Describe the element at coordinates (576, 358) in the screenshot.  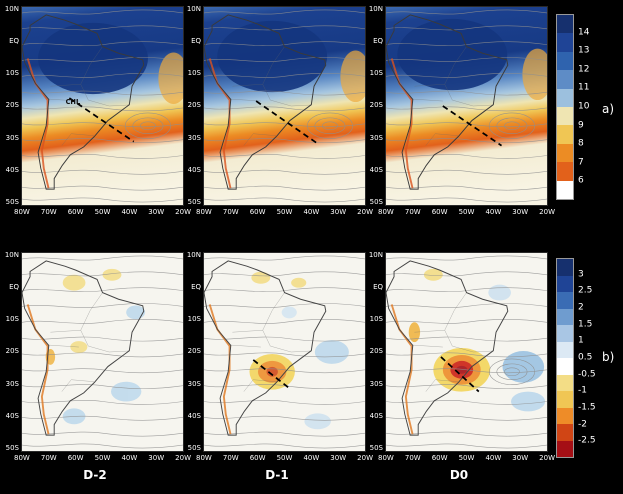
I see `colorbar-b: 3 2.5 2 1.5 1 0.5 -0.5 -1 -1.5 -2 -2.5` at that location.